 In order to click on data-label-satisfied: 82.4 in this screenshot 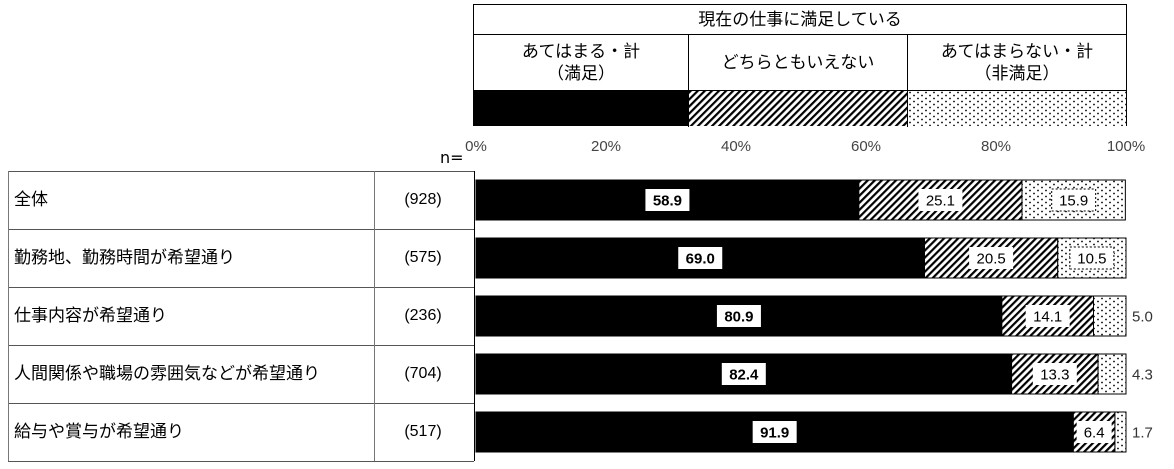, I will do `click(743, 374)`.